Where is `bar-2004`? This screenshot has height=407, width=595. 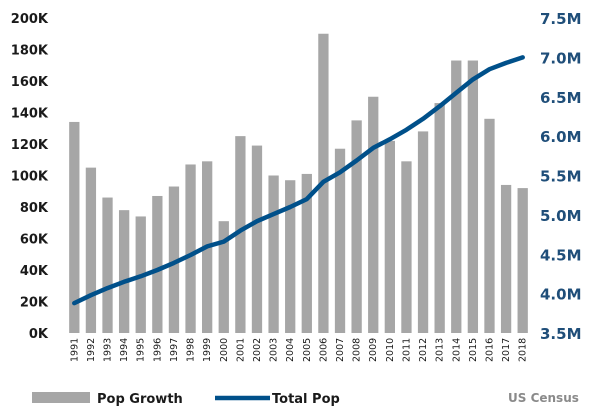
bar-2004 is located at coordinates (290, 256).